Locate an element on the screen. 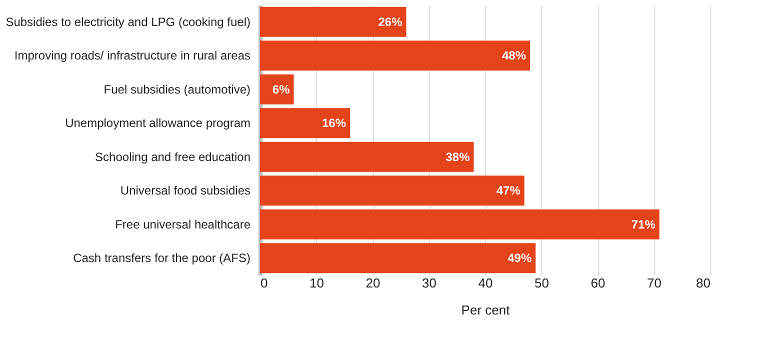 The image size is (764, 344). x-tick-label: 70 is located at coordinates (654, 283).